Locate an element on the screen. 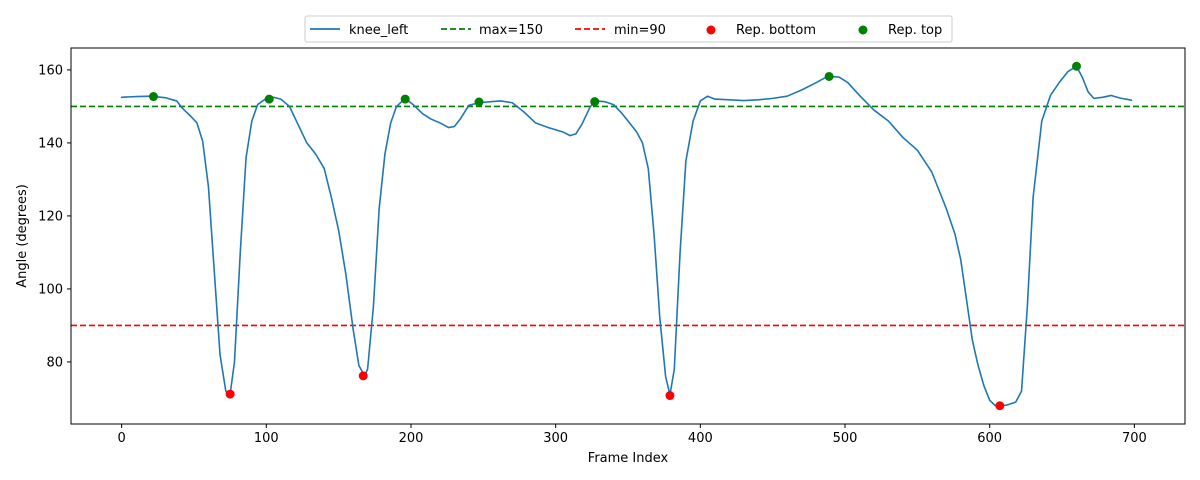  x-tick-label: 500 is located at coordinates (845, 438).